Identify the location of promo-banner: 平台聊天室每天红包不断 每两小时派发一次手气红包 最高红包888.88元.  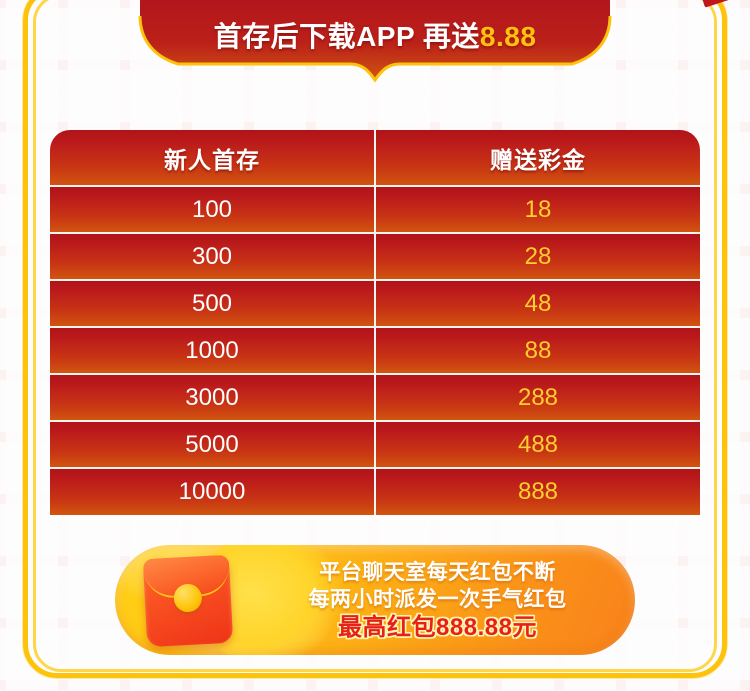
(375, 600).